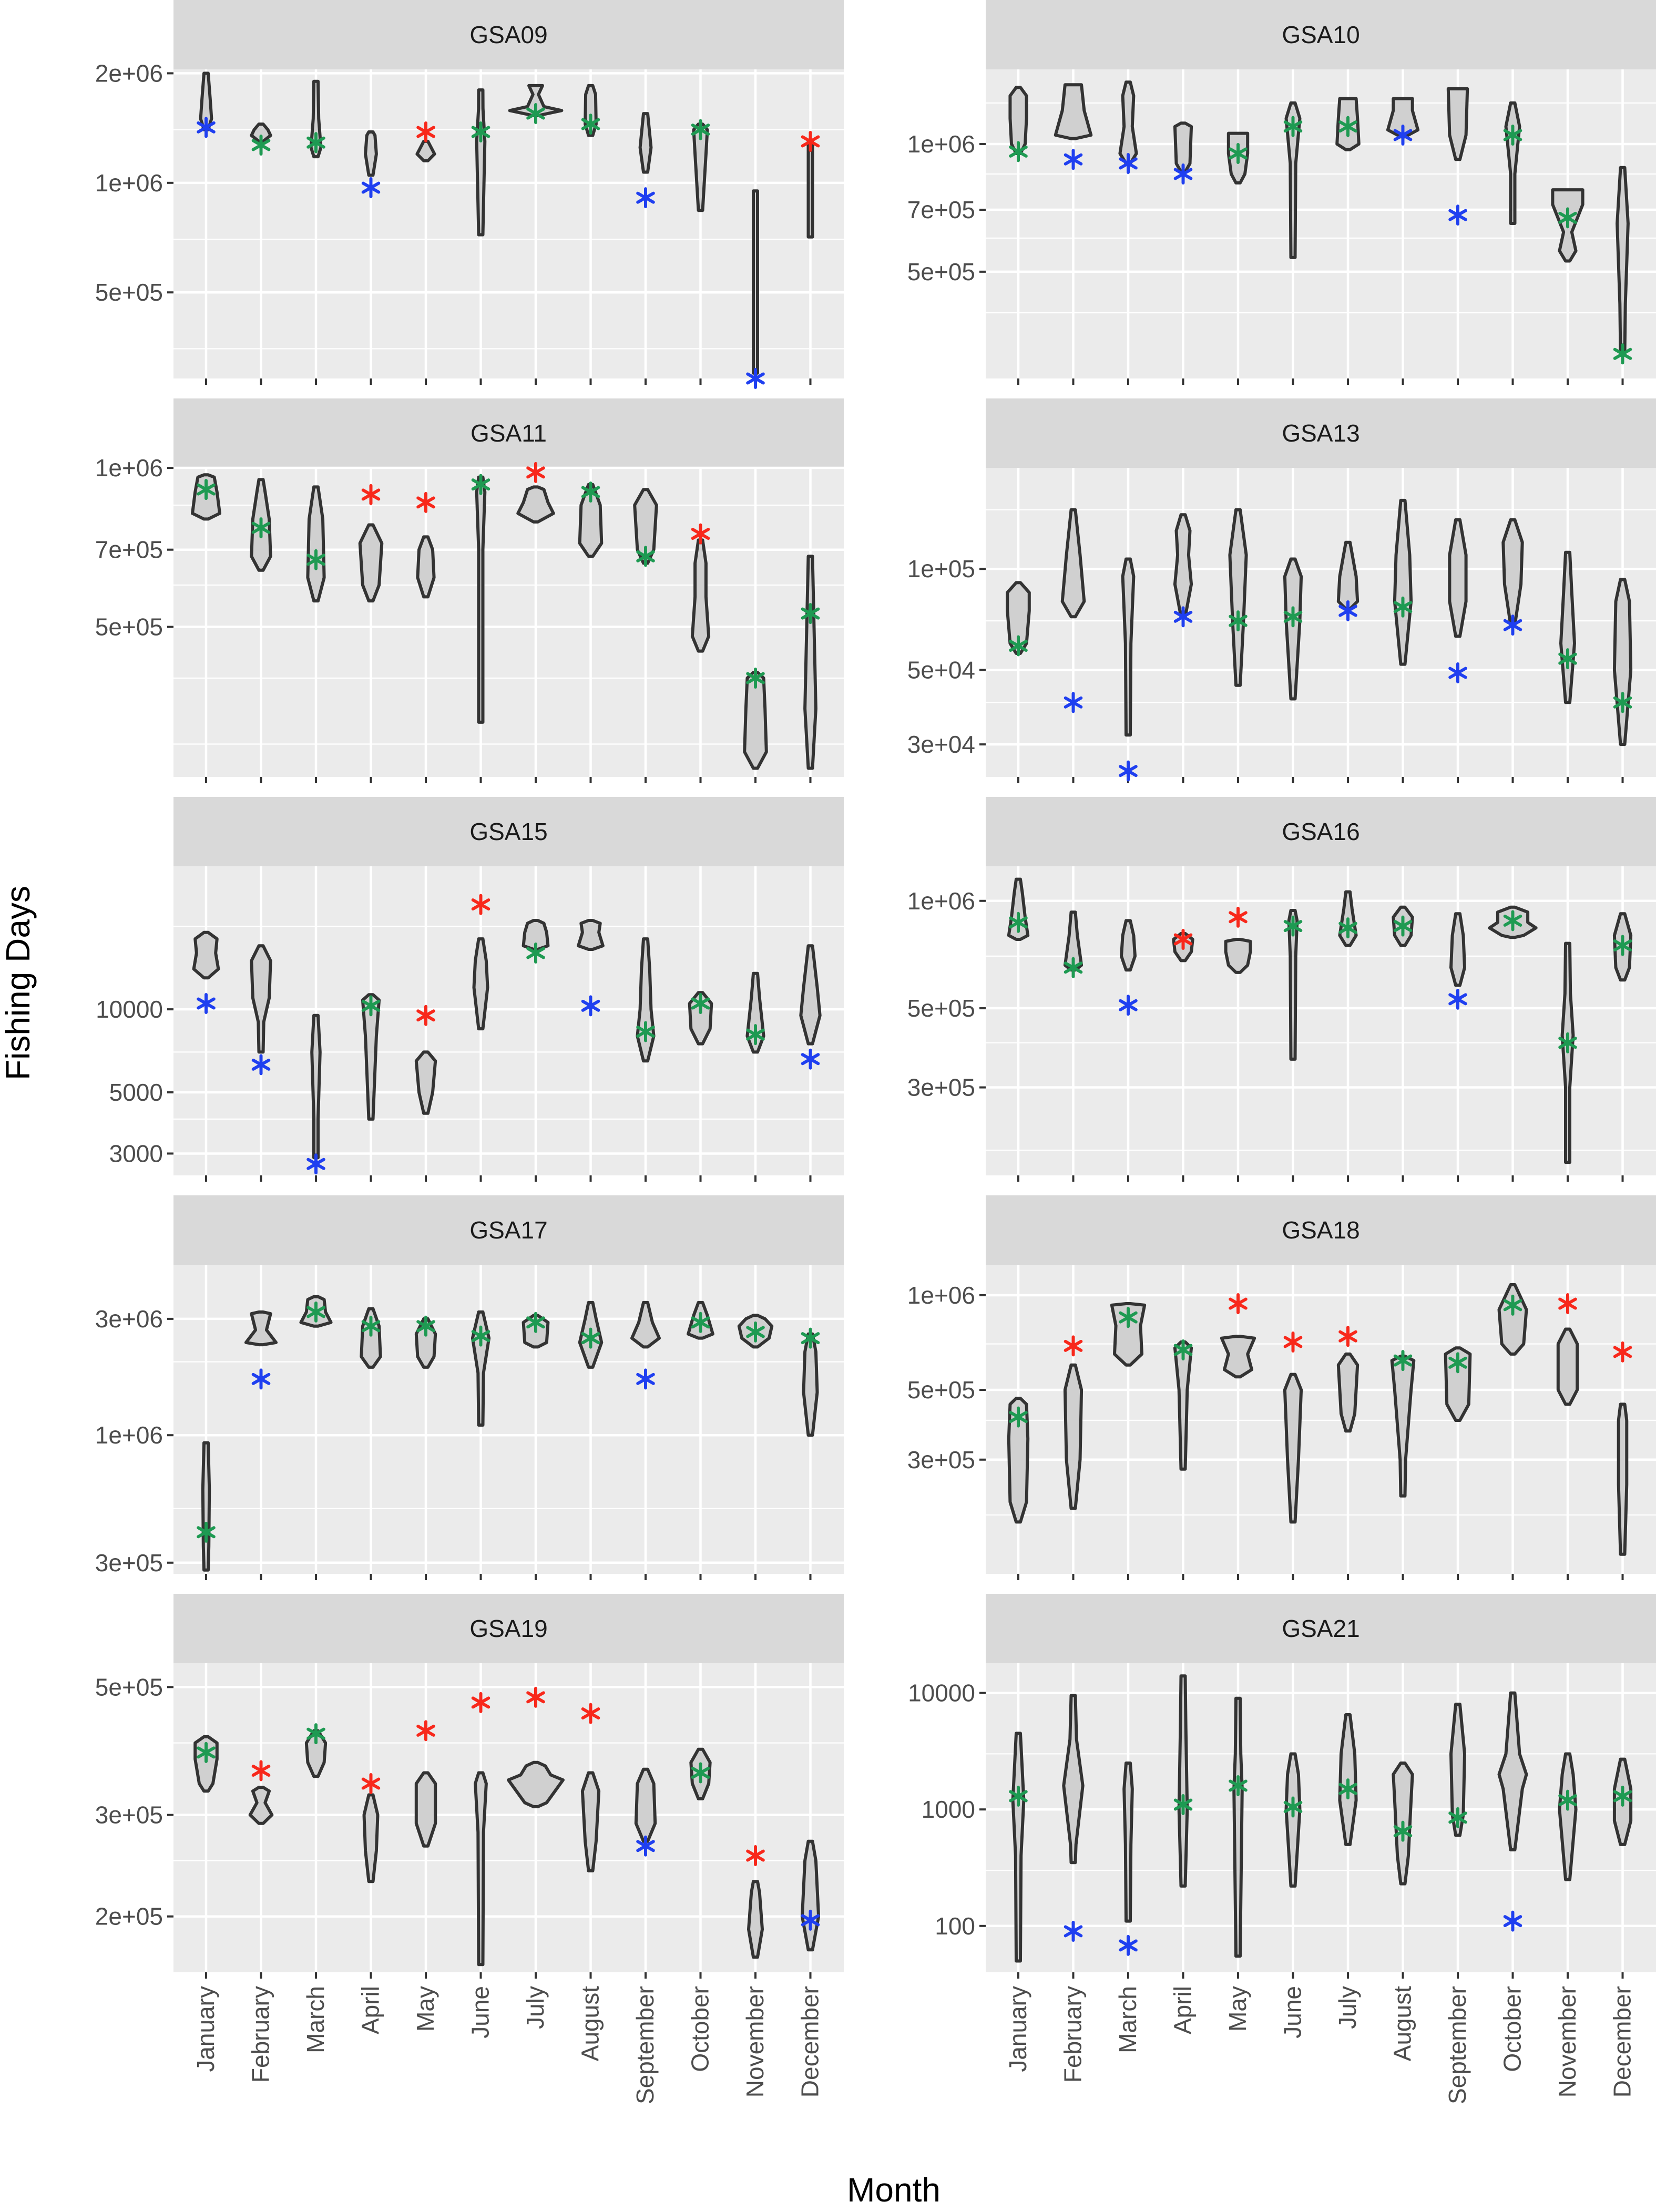 The image size is (1656, 2212). I want to click on marker-green-september, so click(1457, 1363).